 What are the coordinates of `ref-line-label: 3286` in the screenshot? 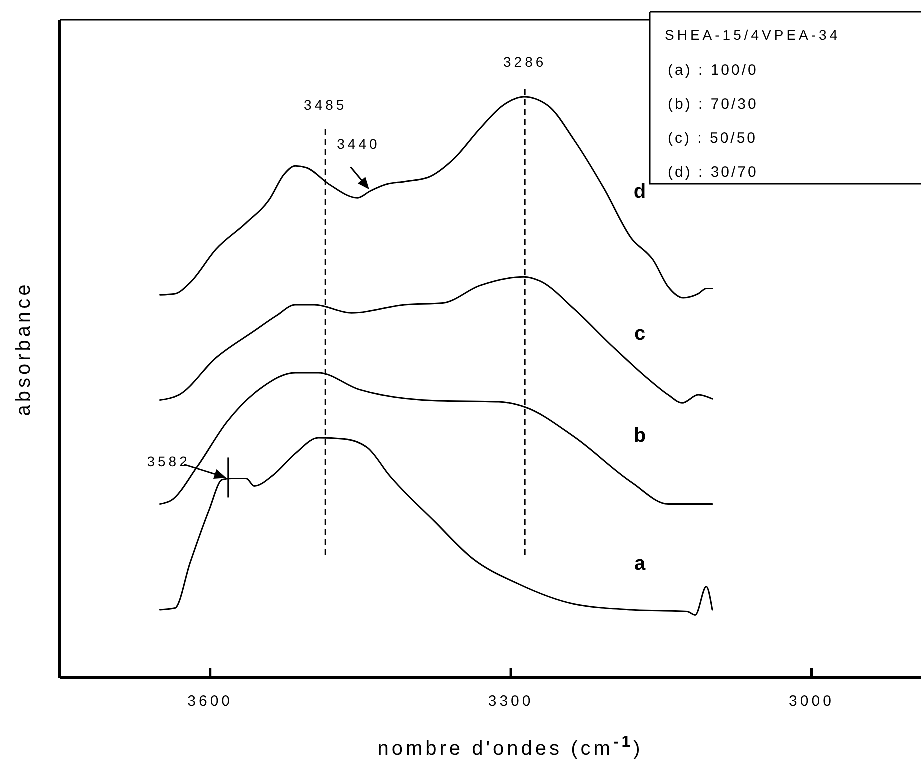 It's located at (525, 62).